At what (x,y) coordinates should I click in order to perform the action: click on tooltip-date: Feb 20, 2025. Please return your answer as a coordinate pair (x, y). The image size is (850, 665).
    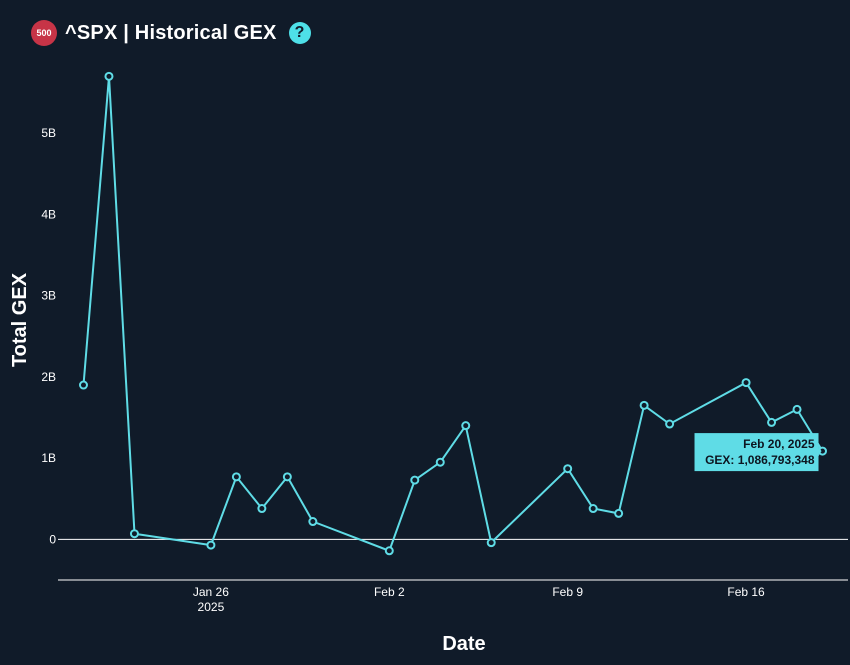
    Looking at the image, I should click on (779, 444).